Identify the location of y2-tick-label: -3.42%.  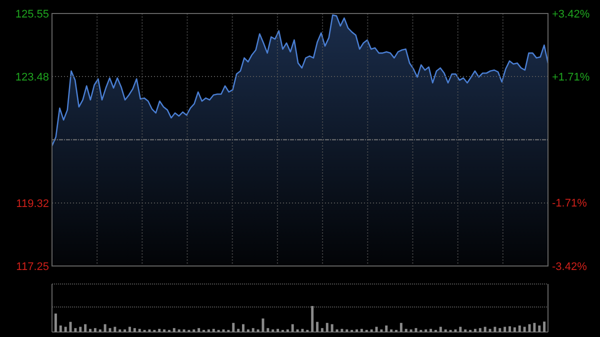
(570, 266).